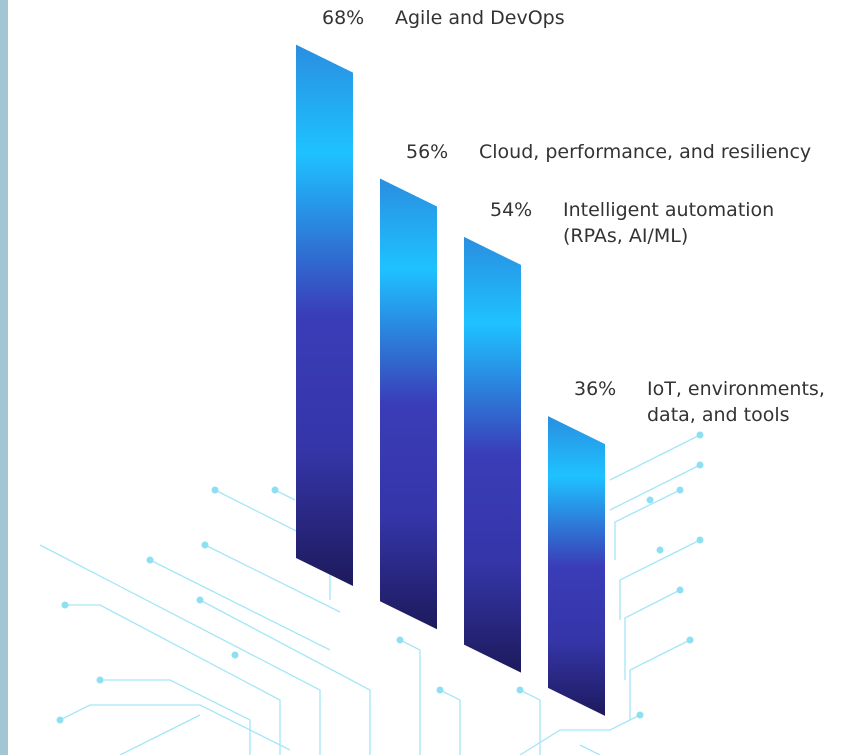  I want to click on value-label: 54%, so click(511, 209).